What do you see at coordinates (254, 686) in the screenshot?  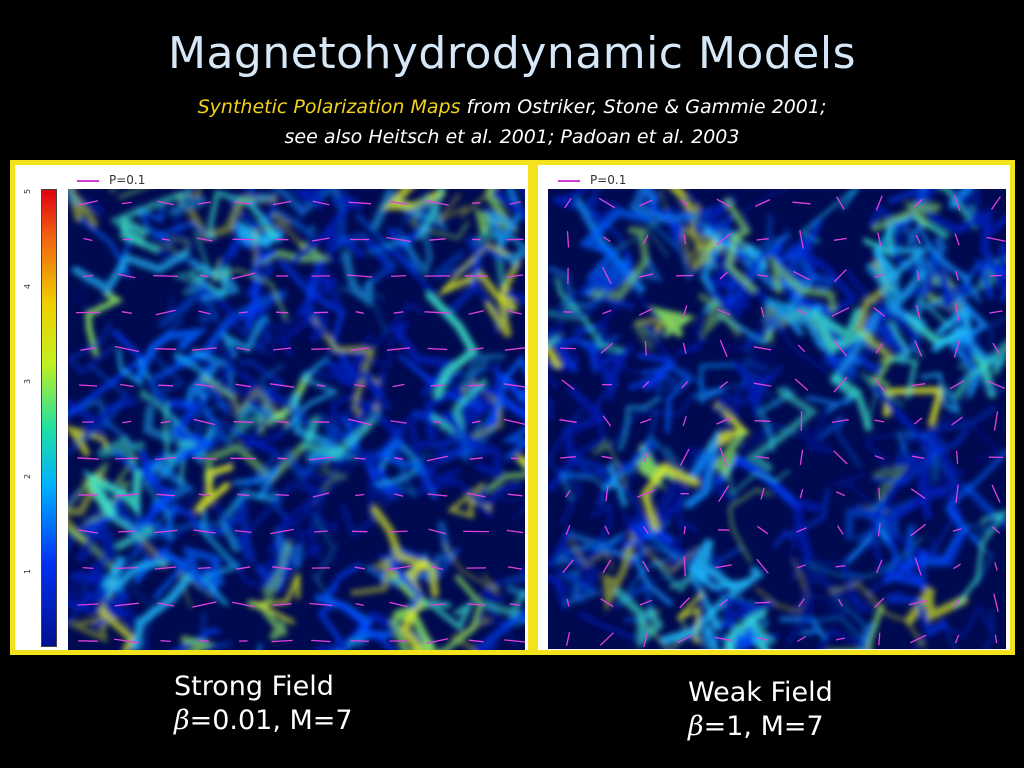 I see `caption-title: Strong Field` at bounding box center [254, 686].